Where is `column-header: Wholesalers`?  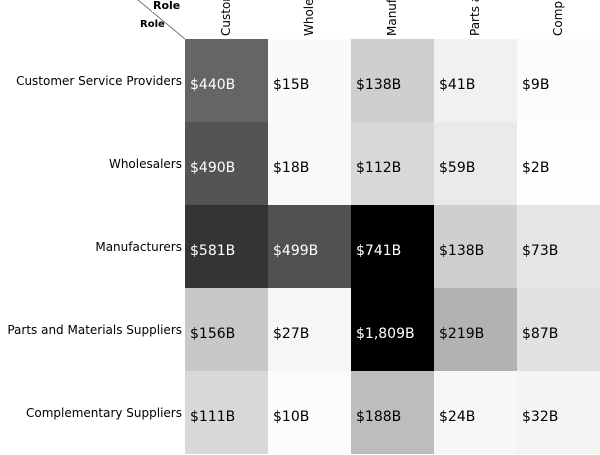 column-header: Wholesalers is located at coordinates (309, 19).